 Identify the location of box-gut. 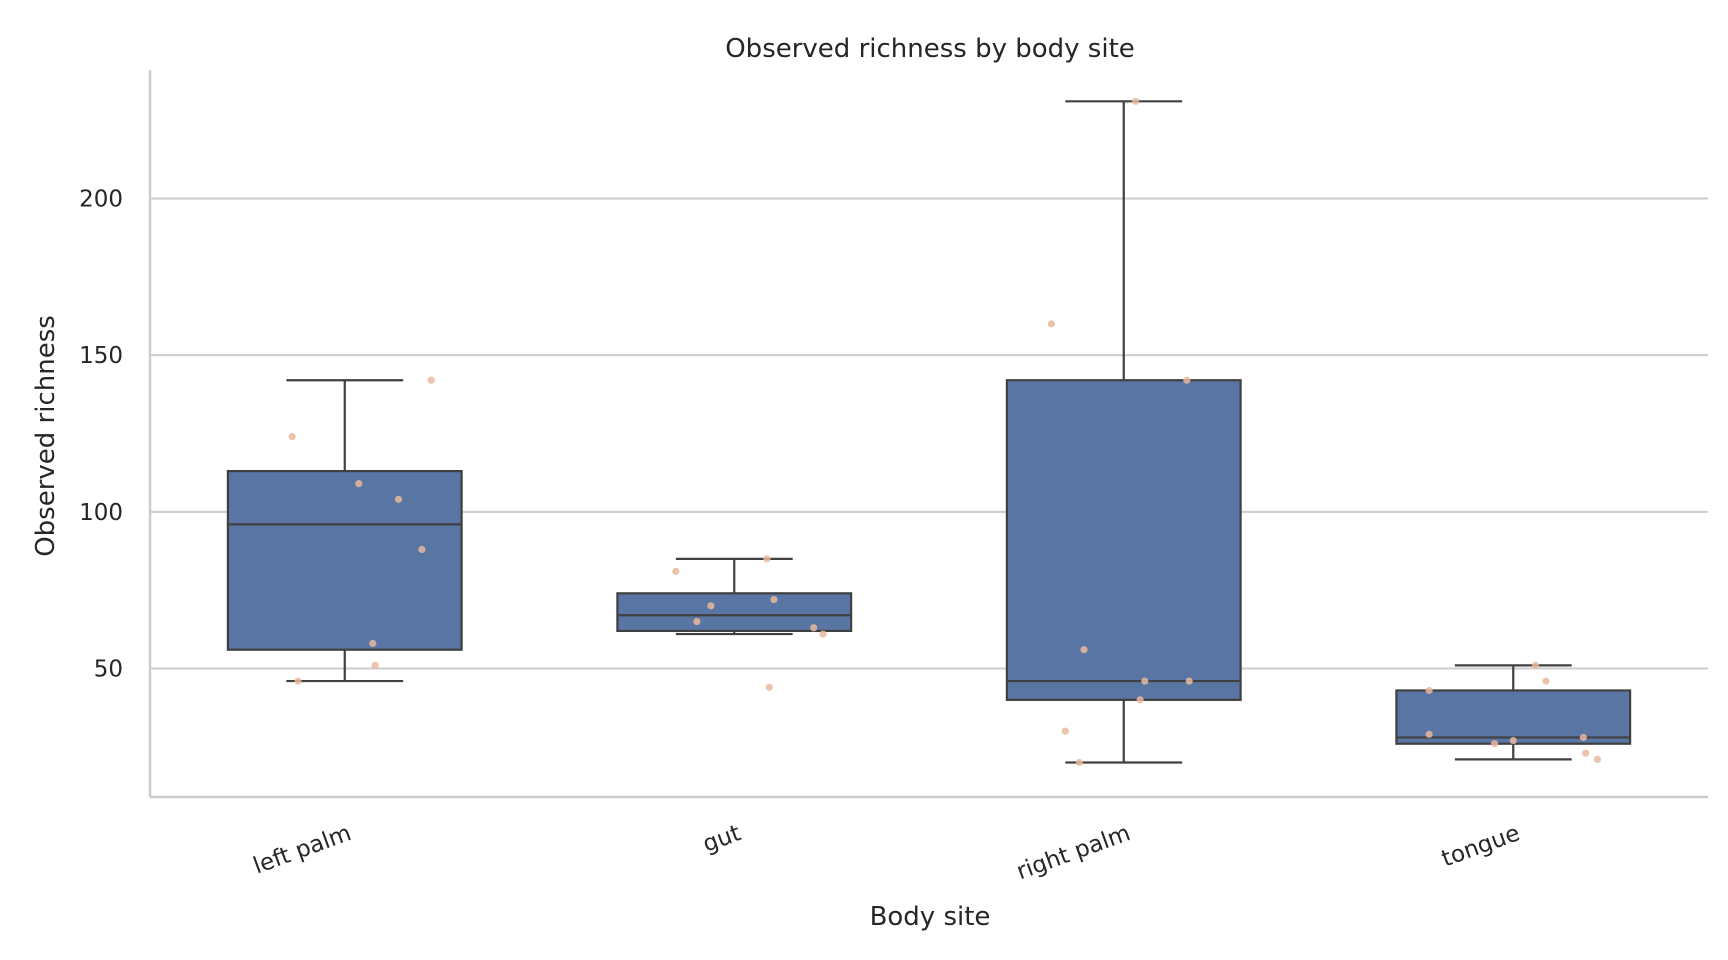
(734, 596).